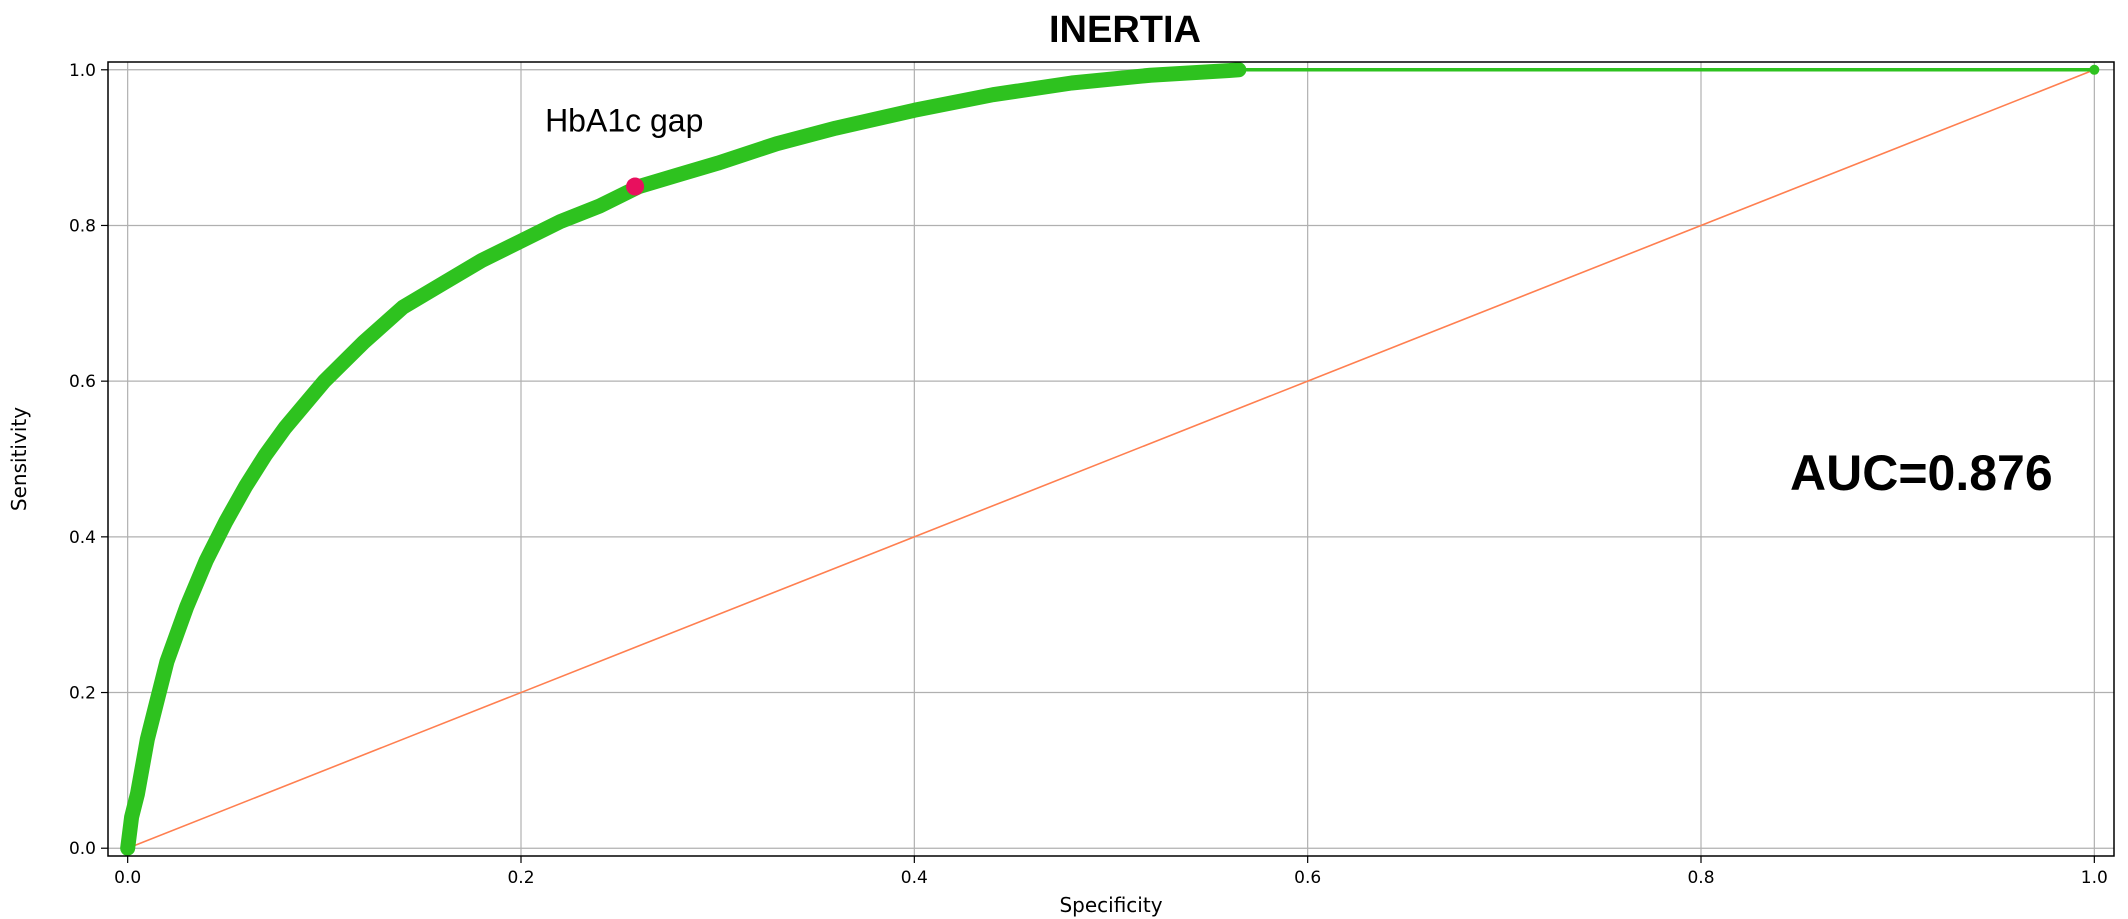 Image resolution: width=2128 pixels, height=919 pixels. What do you see at coordinates (82, 382) in the screenshot?
I see `y-tick-label: 0.6` at bounding box center [82, 382].